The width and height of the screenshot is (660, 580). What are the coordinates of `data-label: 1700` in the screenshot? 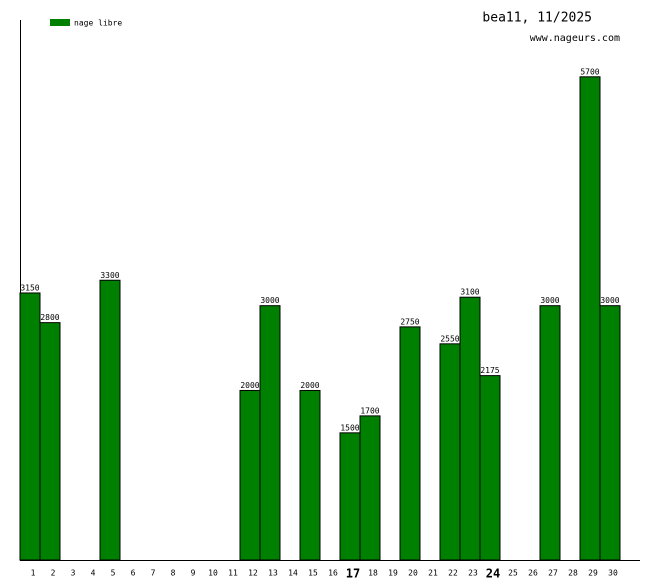 It's located at (369, 410).